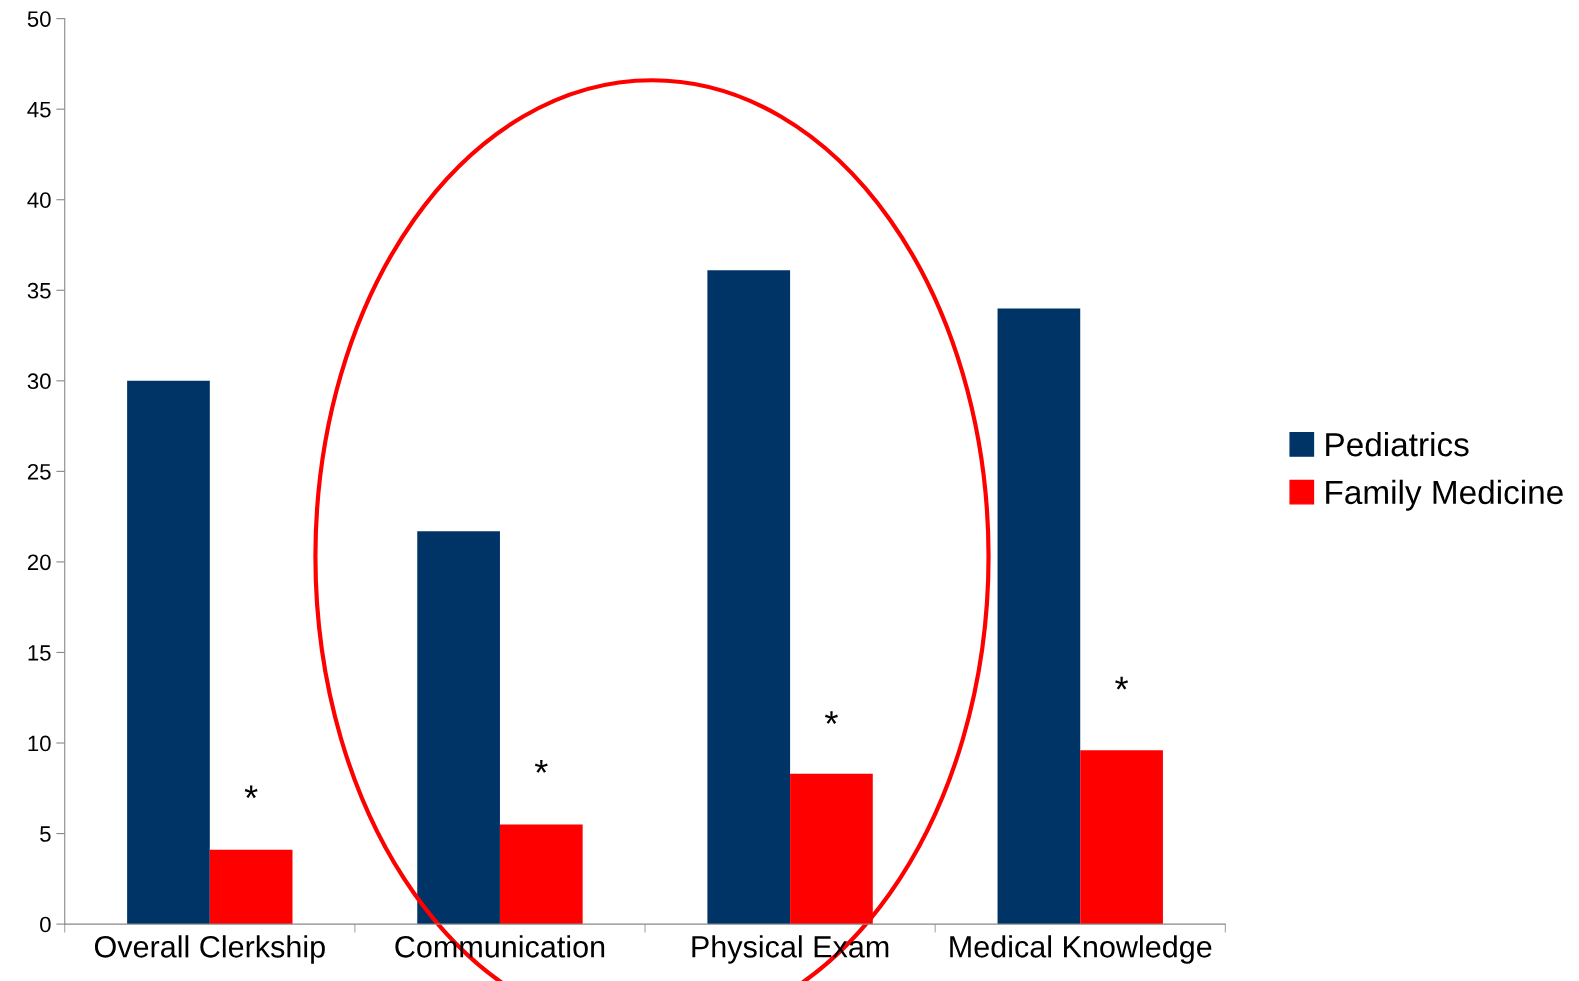 The width and height of the screenshot is (1579, 981). What do you see at coordinates (39, 743) in the screenshot?
I see `y-tick-label: 10` at bounding box center [39, 743].